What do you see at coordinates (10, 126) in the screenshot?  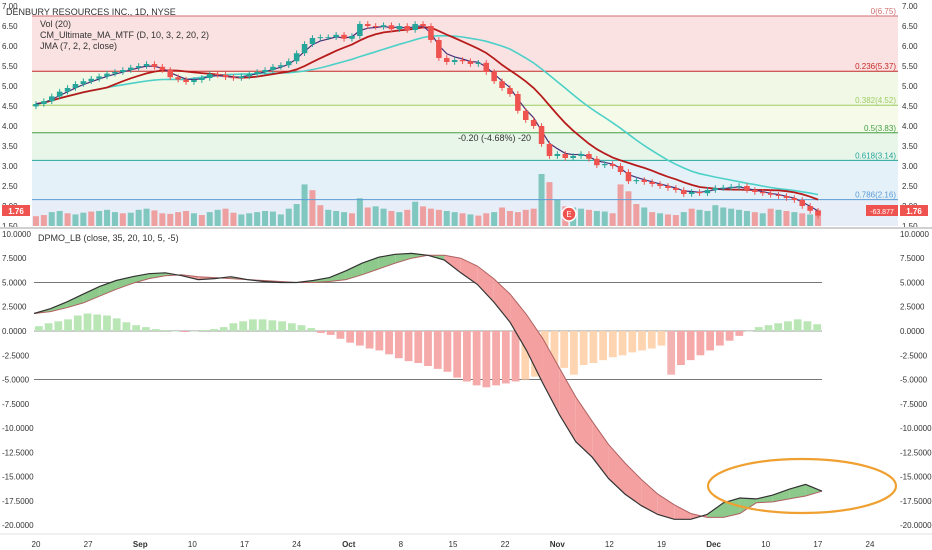 I see `price-tick-left: 4.00` at bounding box center [10, 126].